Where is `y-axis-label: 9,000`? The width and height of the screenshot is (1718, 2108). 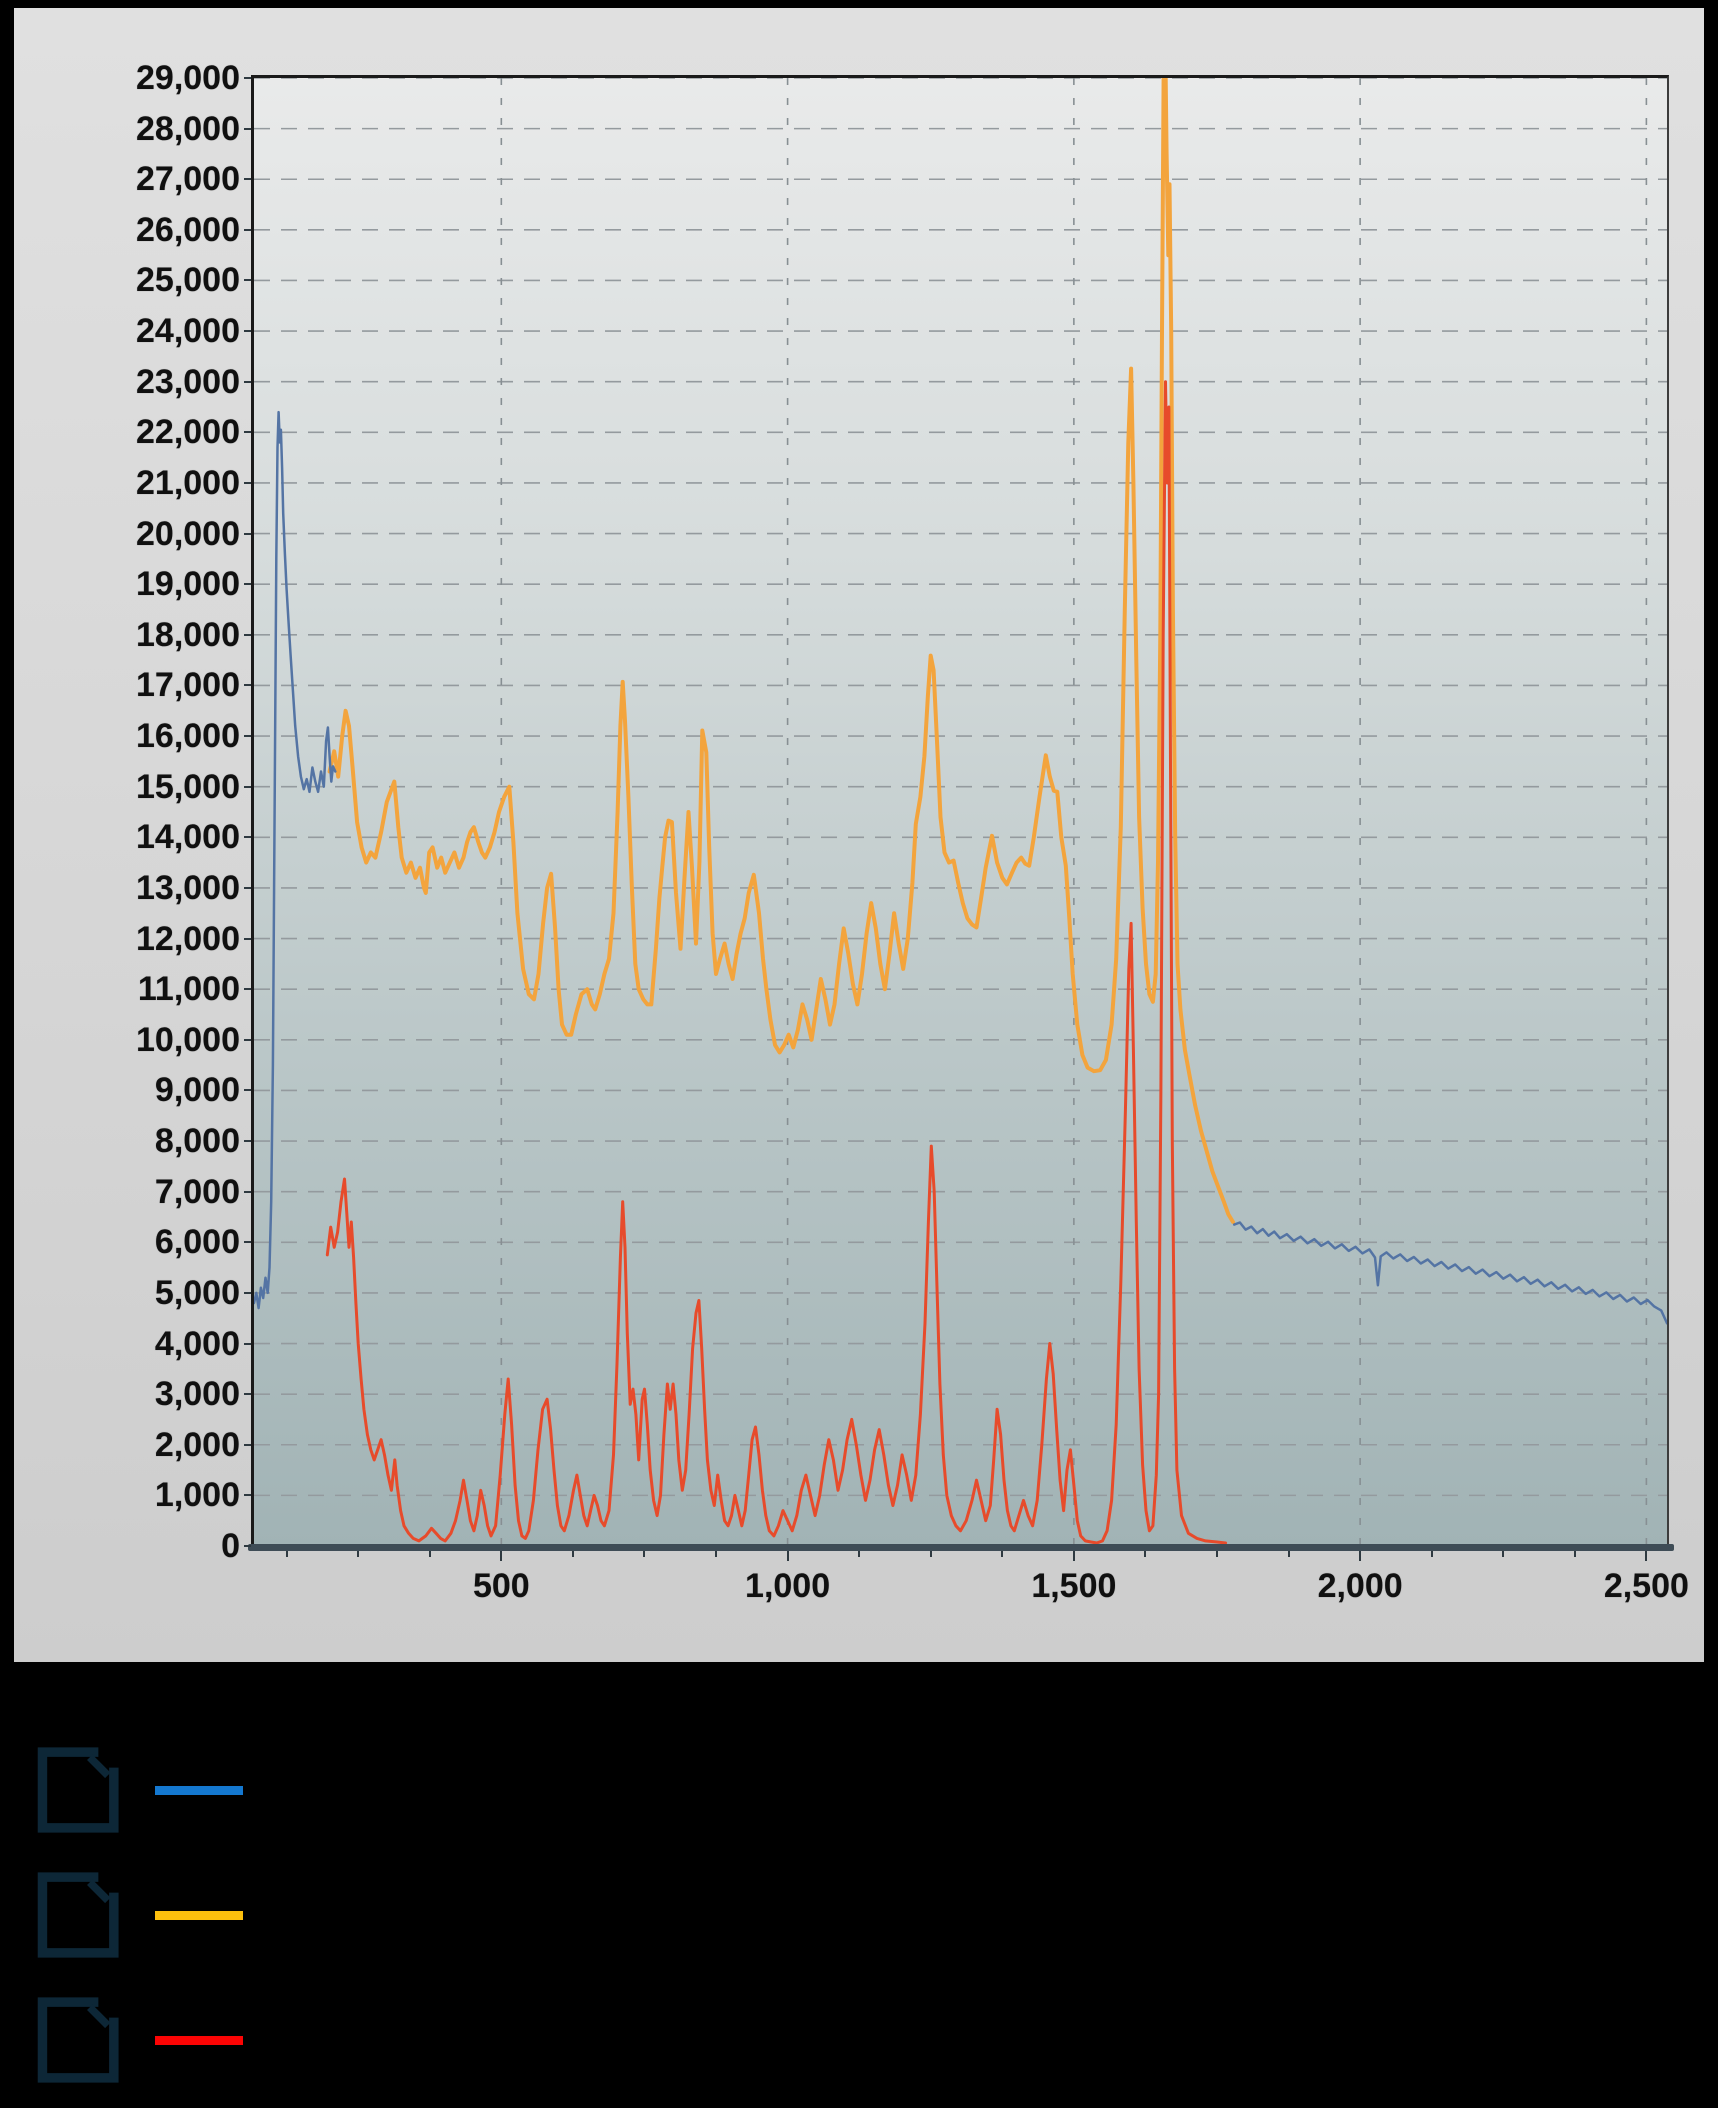 y-axis-label: 9,000 is located at coordinates (197, 1090).